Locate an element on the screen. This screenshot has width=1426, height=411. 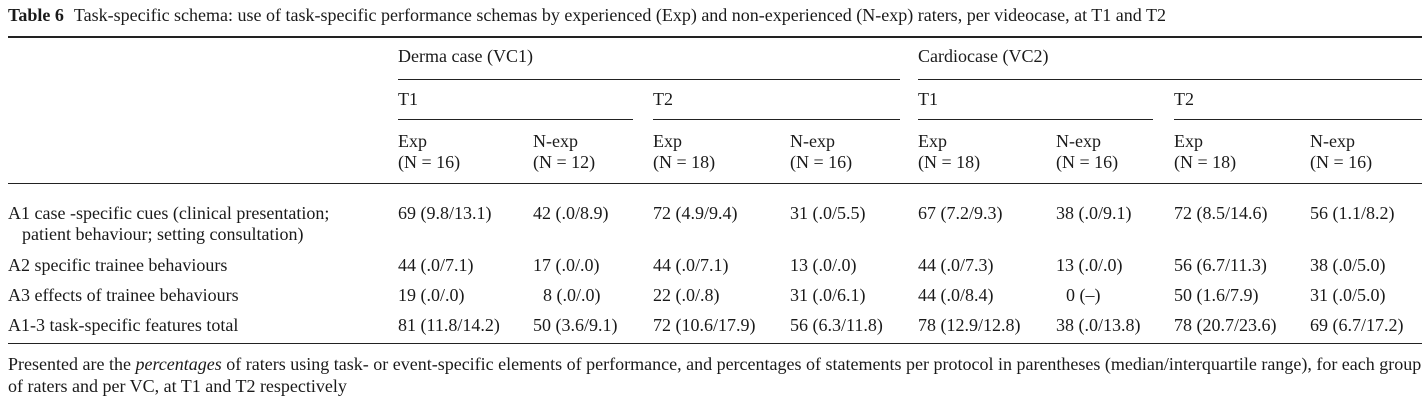
table-cell: 69 (6.7/17.2) is located at coordinates (1357, 325).